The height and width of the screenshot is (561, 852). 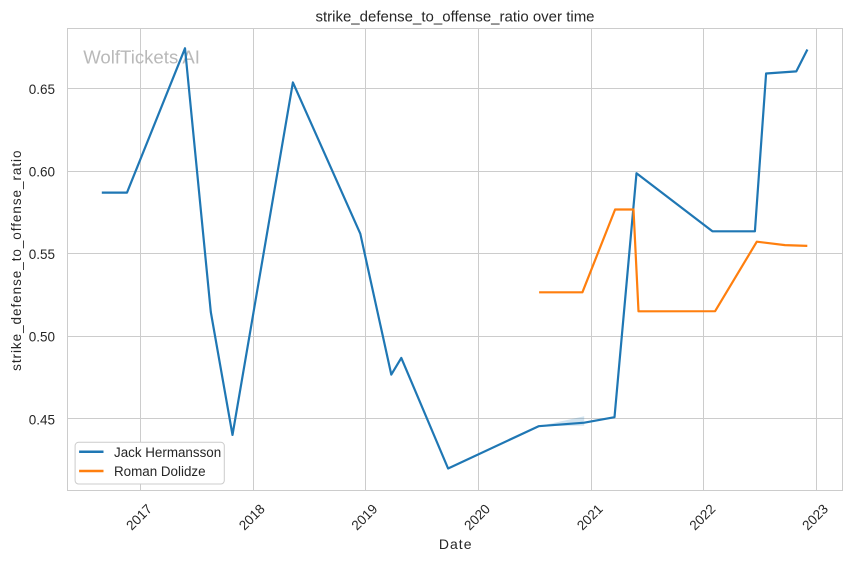 I want to click on svg-text: Date, so click(x=456, y=544).